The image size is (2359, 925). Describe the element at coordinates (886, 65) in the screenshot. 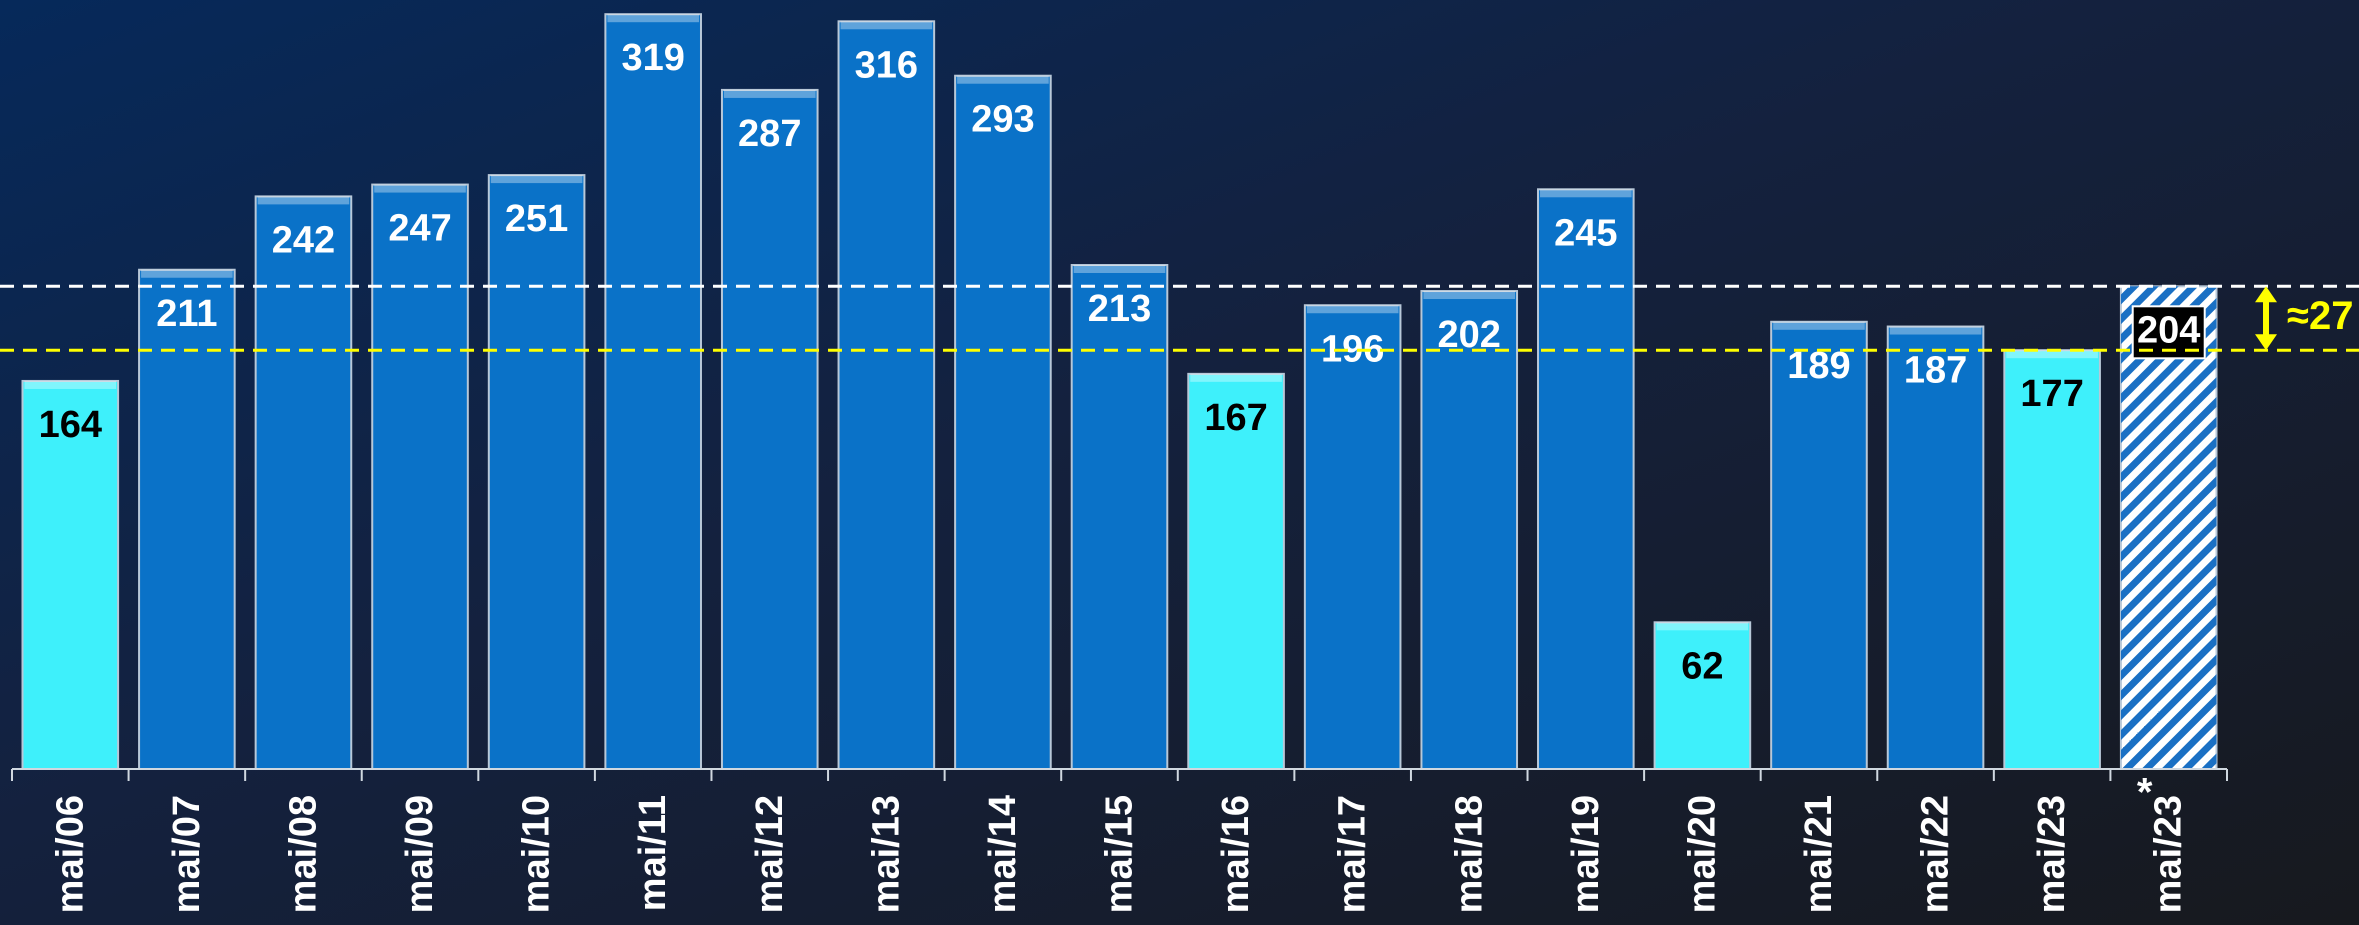

I see `value-label: 316` at that location.